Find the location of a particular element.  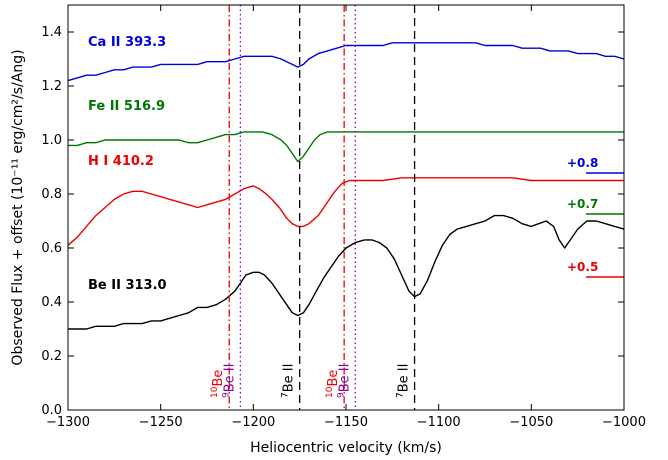

series-name-label-3: Be II 313.0 is located at coordinates (127, 285).